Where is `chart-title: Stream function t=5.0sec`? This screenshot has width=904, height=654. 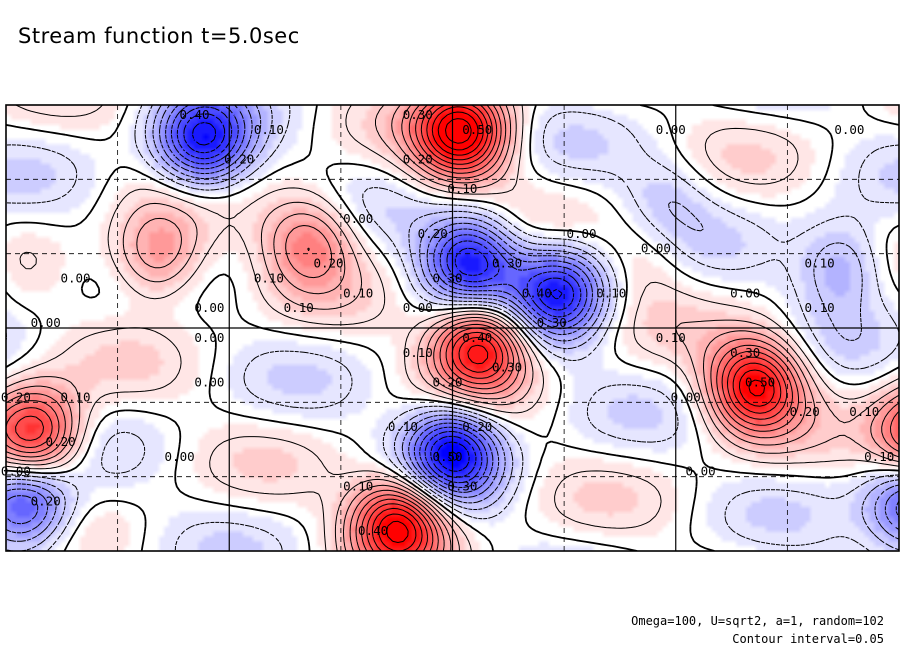 chart-title: Stream function t=5.0sec is located at coordinates (159, 36).